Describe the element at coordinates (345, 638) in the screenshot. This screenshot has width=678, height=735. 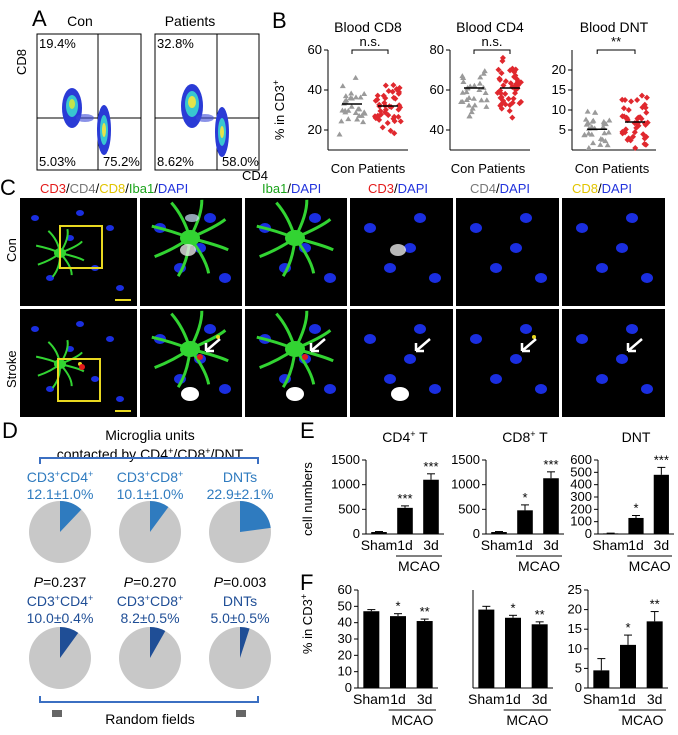
I see `bar-y-tick-label: 30` at that location.